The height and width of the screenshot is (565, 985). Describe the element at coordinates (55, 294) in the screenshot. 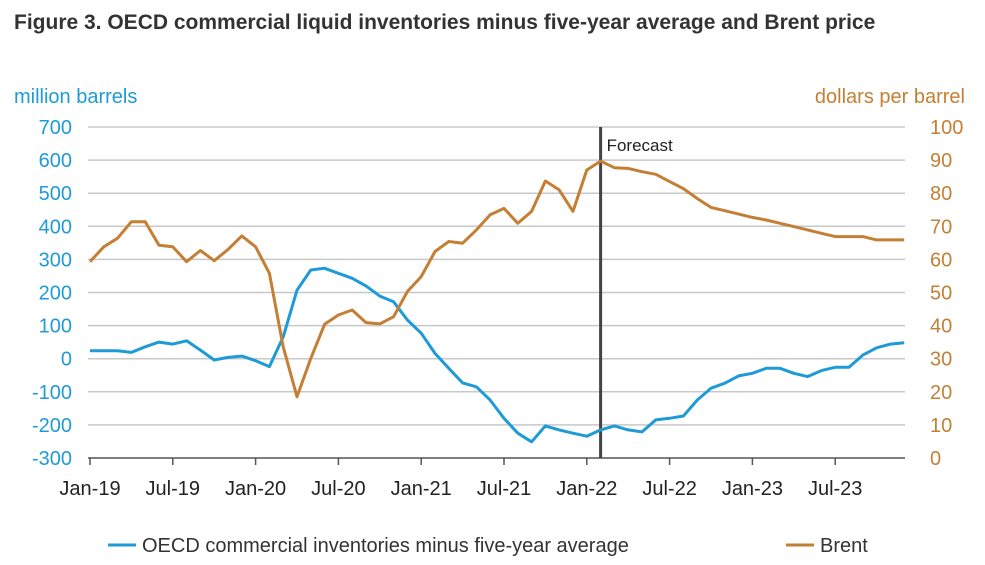

I see `left-tick-label: 200` at that location.